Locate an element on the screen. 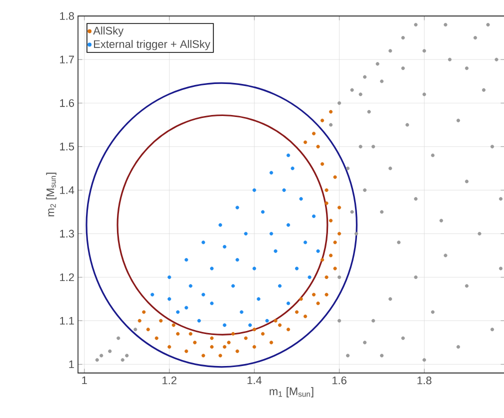 Image resolution: width=504 pixels, height=418 pixels. y-tick-label: 1 is located at coordinates (71, 364).